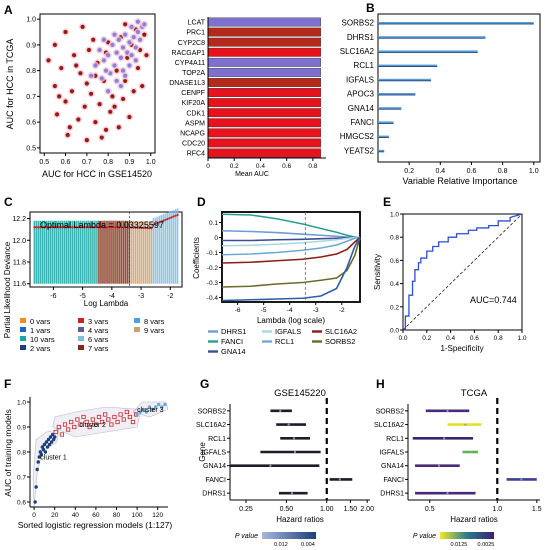 The image size is (545, 550). What do you see at coordinates (394, 215) in the screenshot?
I see `e-y-tick-label: 1.0` at bounding box center [394, 215].